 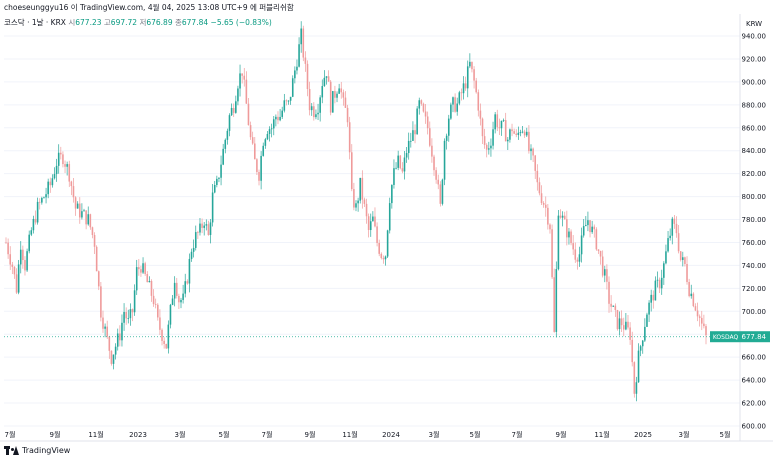 I want to click on x-tick-label: 5월, so click(x=224, y=434).